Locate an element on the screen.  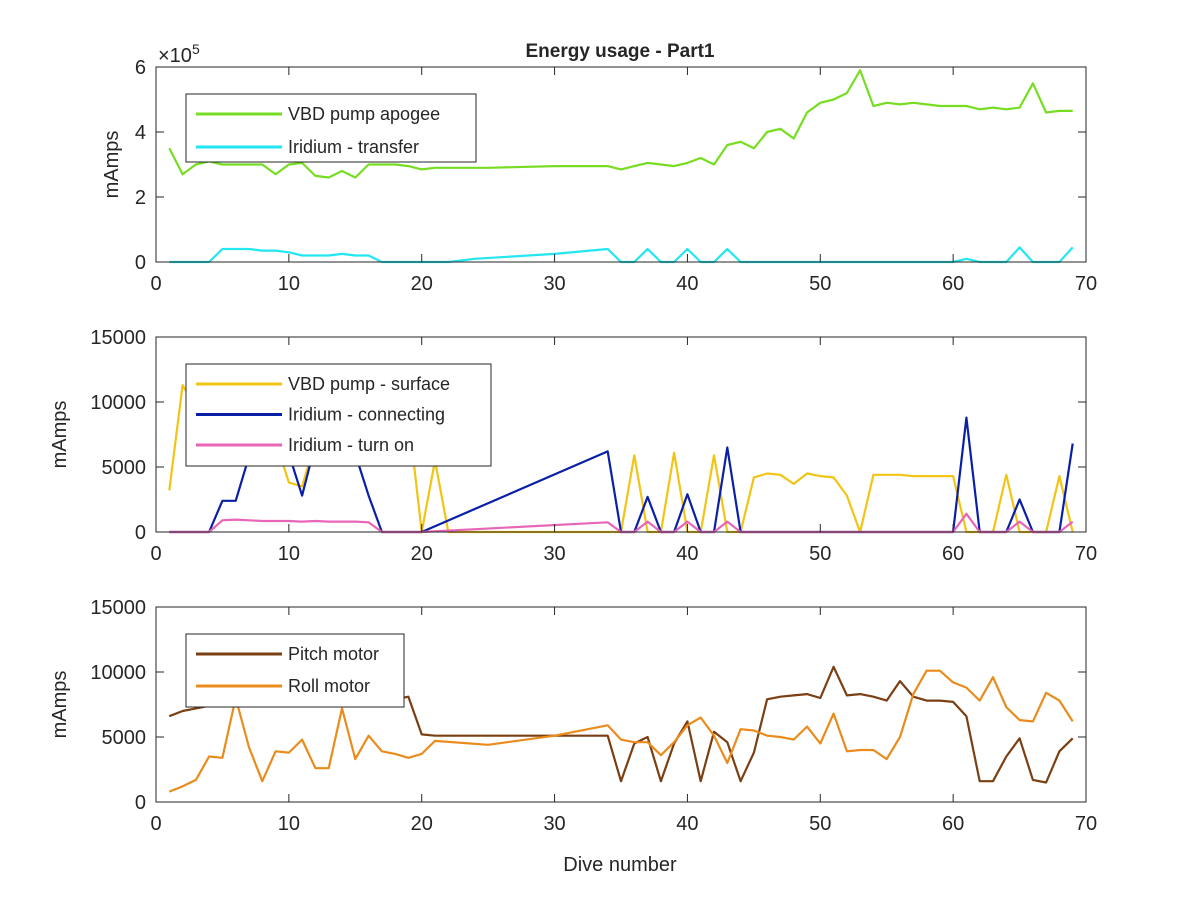
legend: VBD pump apogee Iridium - transfer is located at coordinates (331, 128).